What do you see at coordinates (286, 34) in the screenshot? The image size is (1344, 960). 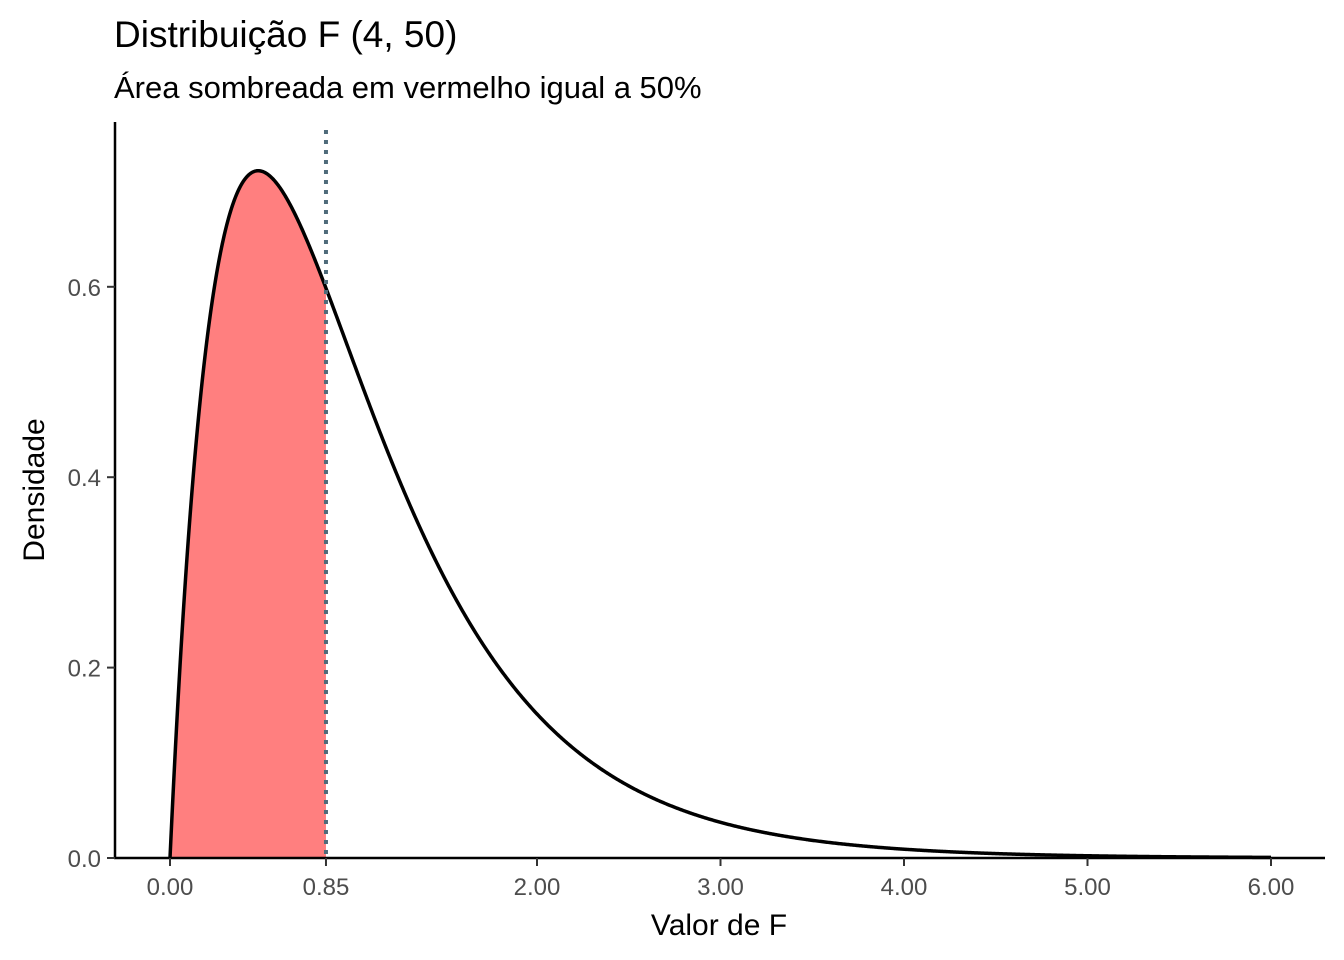 I see `chart-title: Distribuição F (4, 50)` at bounding box center [286, 34].